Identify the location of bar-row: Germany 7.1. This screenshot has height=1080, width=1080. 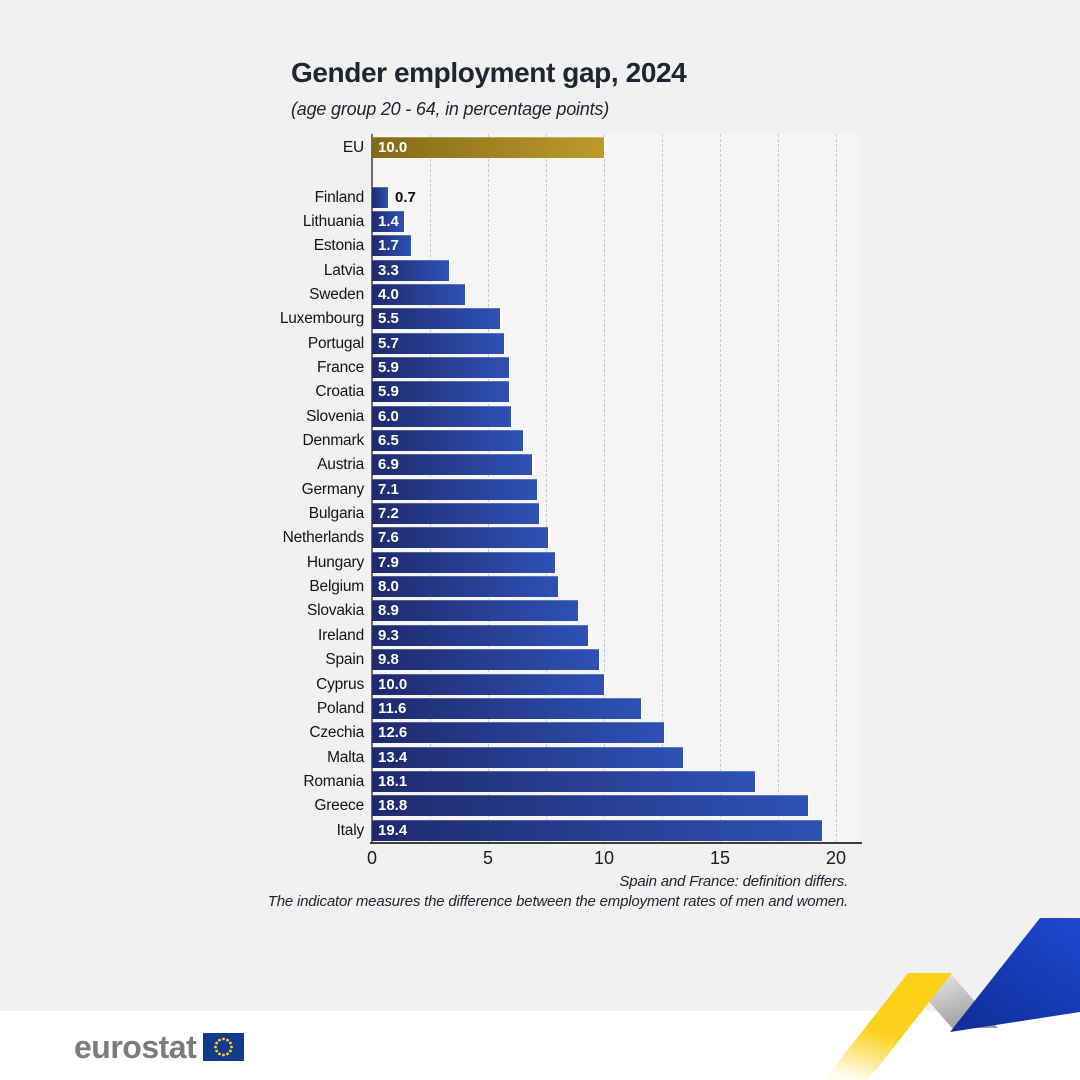
(540, 489).